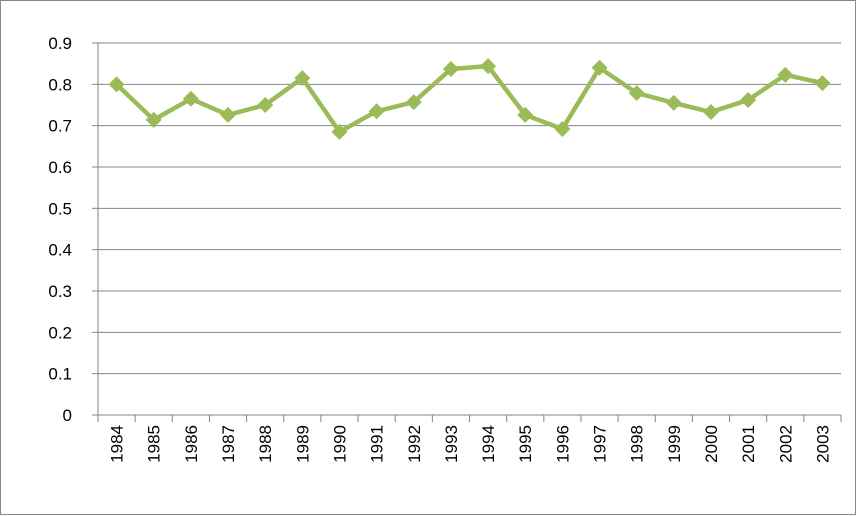  What do you see at coordinates (60, 374) in the screenshot?
I see `y-tick-label: 0.1` at bounding box center [60, 374].